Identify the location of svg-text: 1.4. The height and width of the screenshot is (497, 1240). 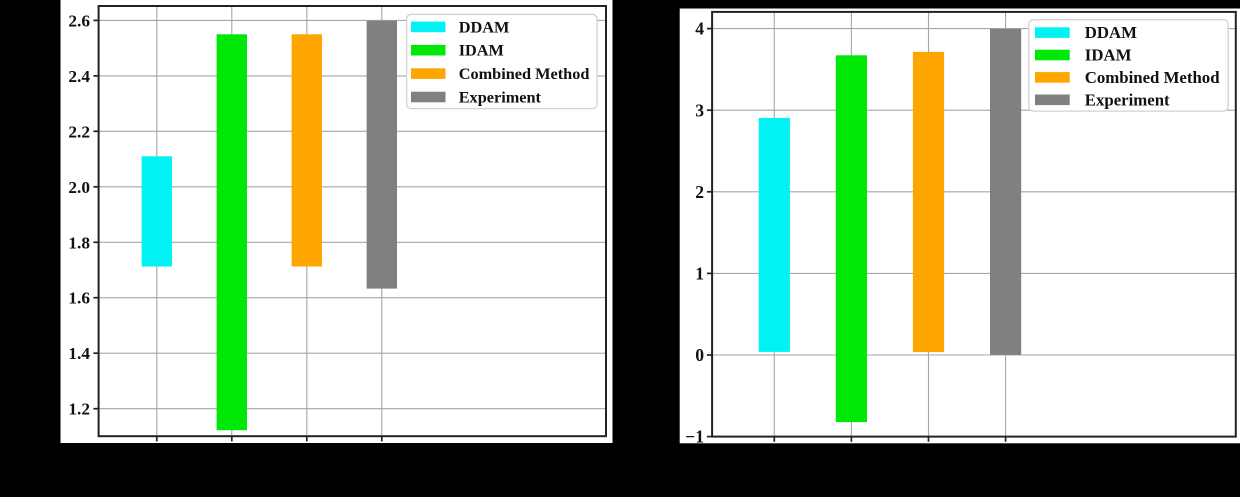
(79, 353).